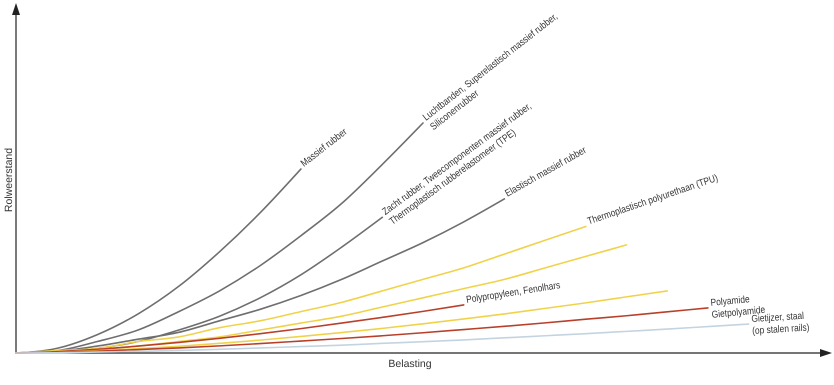 The height and width of the screenshot is (385, 834). I want to click on text: Polypropyleen, Fenolhars, so click(513, 292).